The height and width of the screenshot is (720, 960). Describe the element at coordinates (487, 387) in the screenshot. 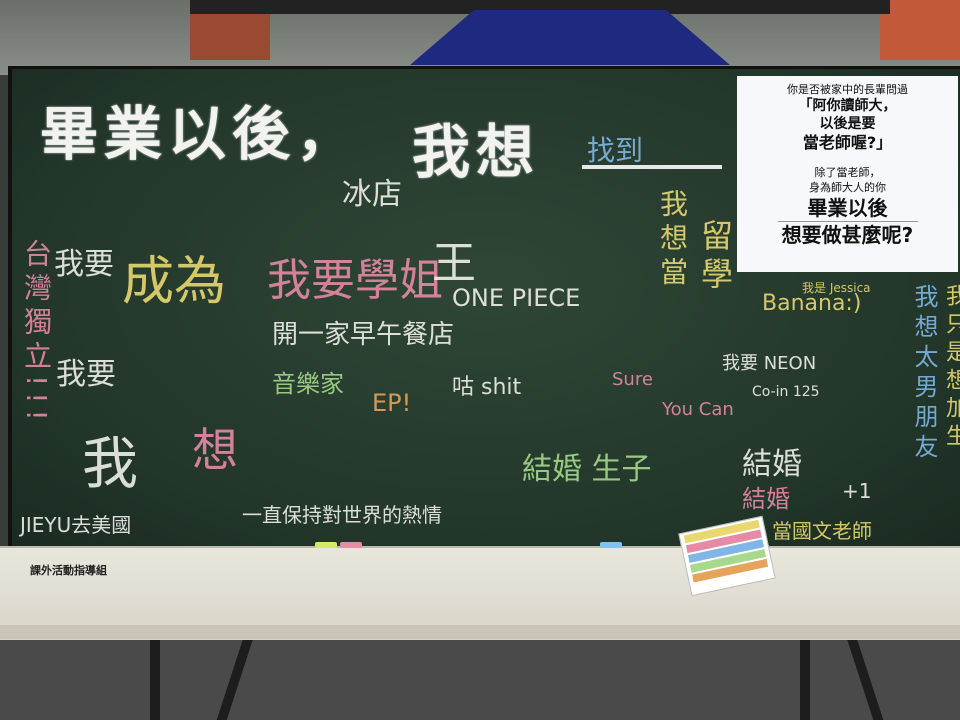

I see `chalk-writing: 咕 shit` at that location.